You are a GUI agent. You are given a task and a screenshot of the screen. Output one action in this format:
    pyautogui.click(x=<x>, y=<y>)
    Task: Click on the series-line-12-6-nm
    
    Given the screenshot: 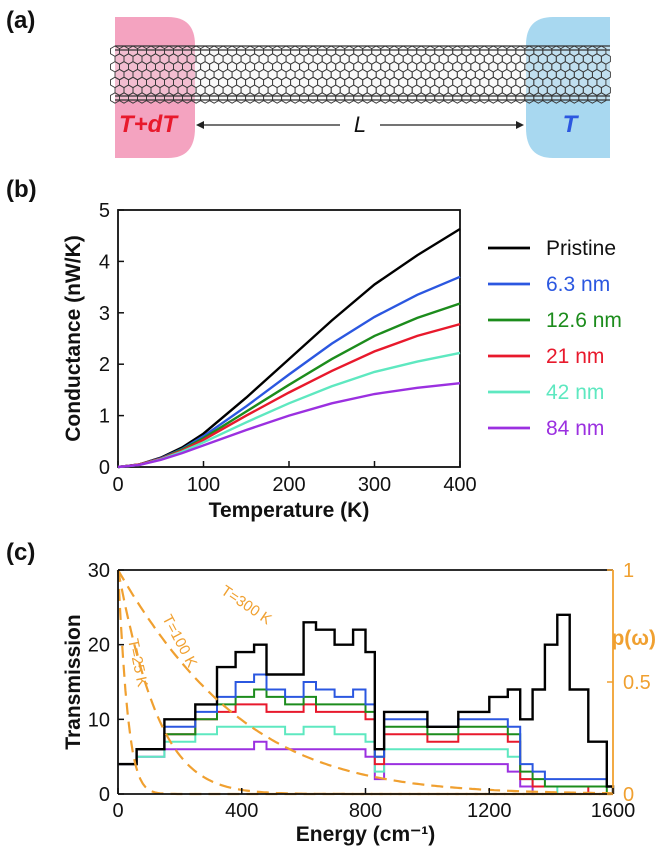 What is the action you would take?
    pyautogui.click(x=289, y=385)
    